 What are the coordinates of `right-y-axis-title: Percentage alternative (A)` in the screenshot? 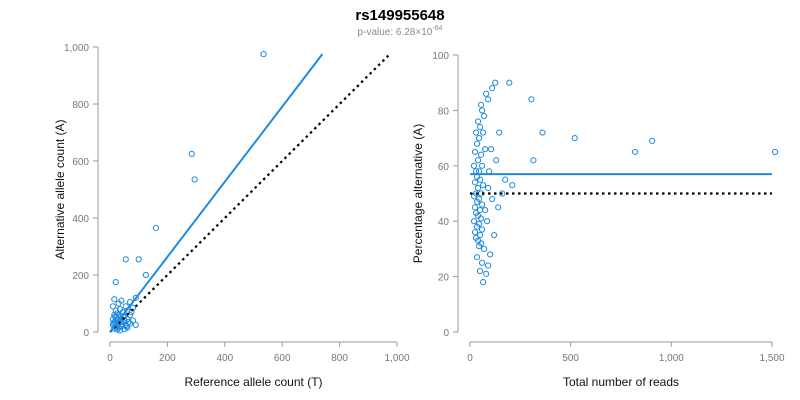 It's located at (418, 193).